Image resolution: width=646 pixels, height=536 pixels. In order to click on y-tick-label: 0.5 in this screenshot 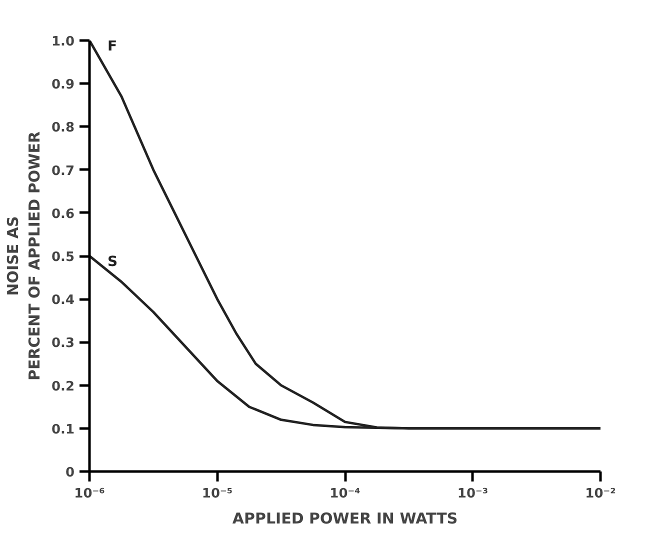, I will do `click(62, 257)`.